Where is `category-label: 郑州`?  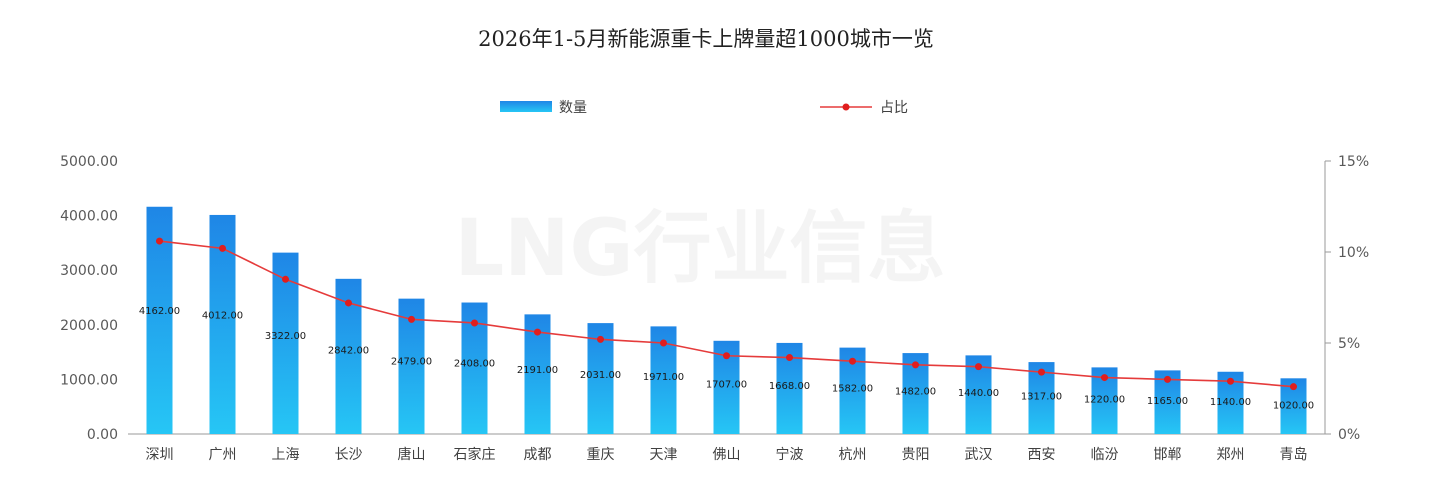
category-label: 郑州 is located at coordinates (1231, 455).